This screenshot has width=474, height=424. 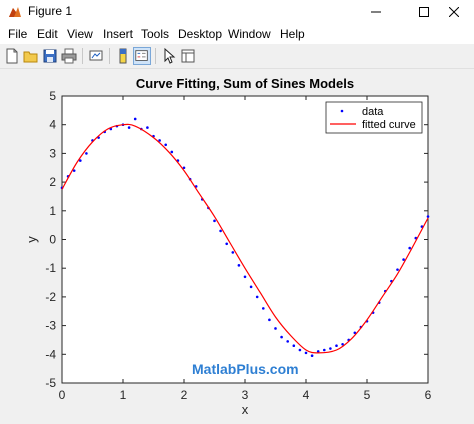 What do you see at coordinates (31, 239) in the screenshot?
I see `y-axis-label: y` at bounding box center [31, 239].